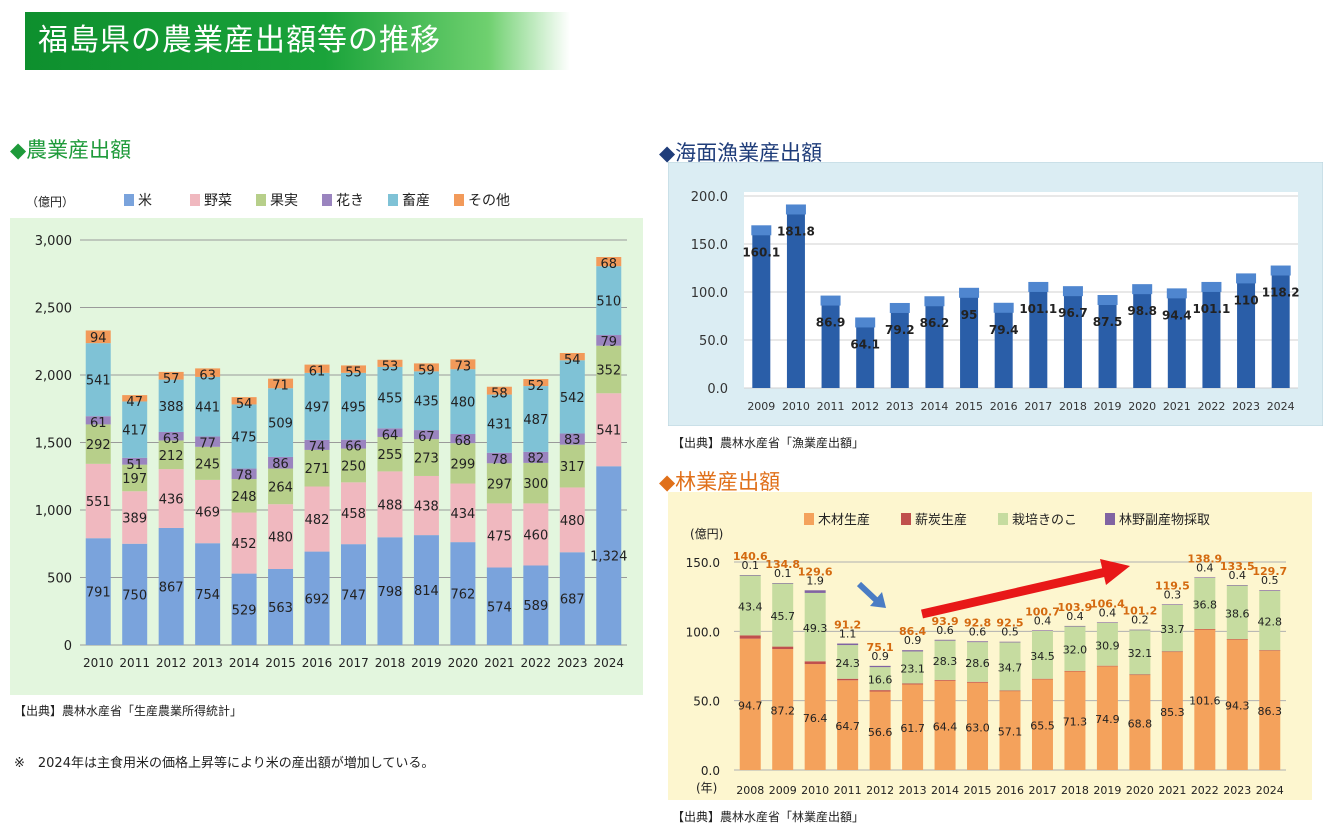  Describe the element at coordinates (969, 292) in the screenshot. I see `fish-bar-cap` at that location.